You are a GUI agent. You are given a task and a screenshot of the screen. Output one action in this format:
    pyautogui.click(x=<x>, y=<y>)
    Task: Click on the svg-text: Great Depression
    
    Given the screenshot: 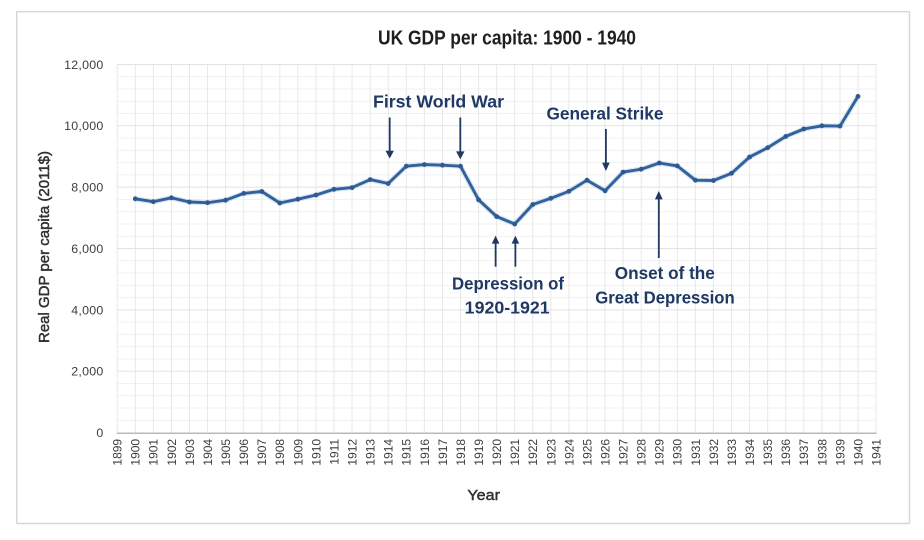 What is the action you would take?
    pyautogui.click(x=665, y=298)
    